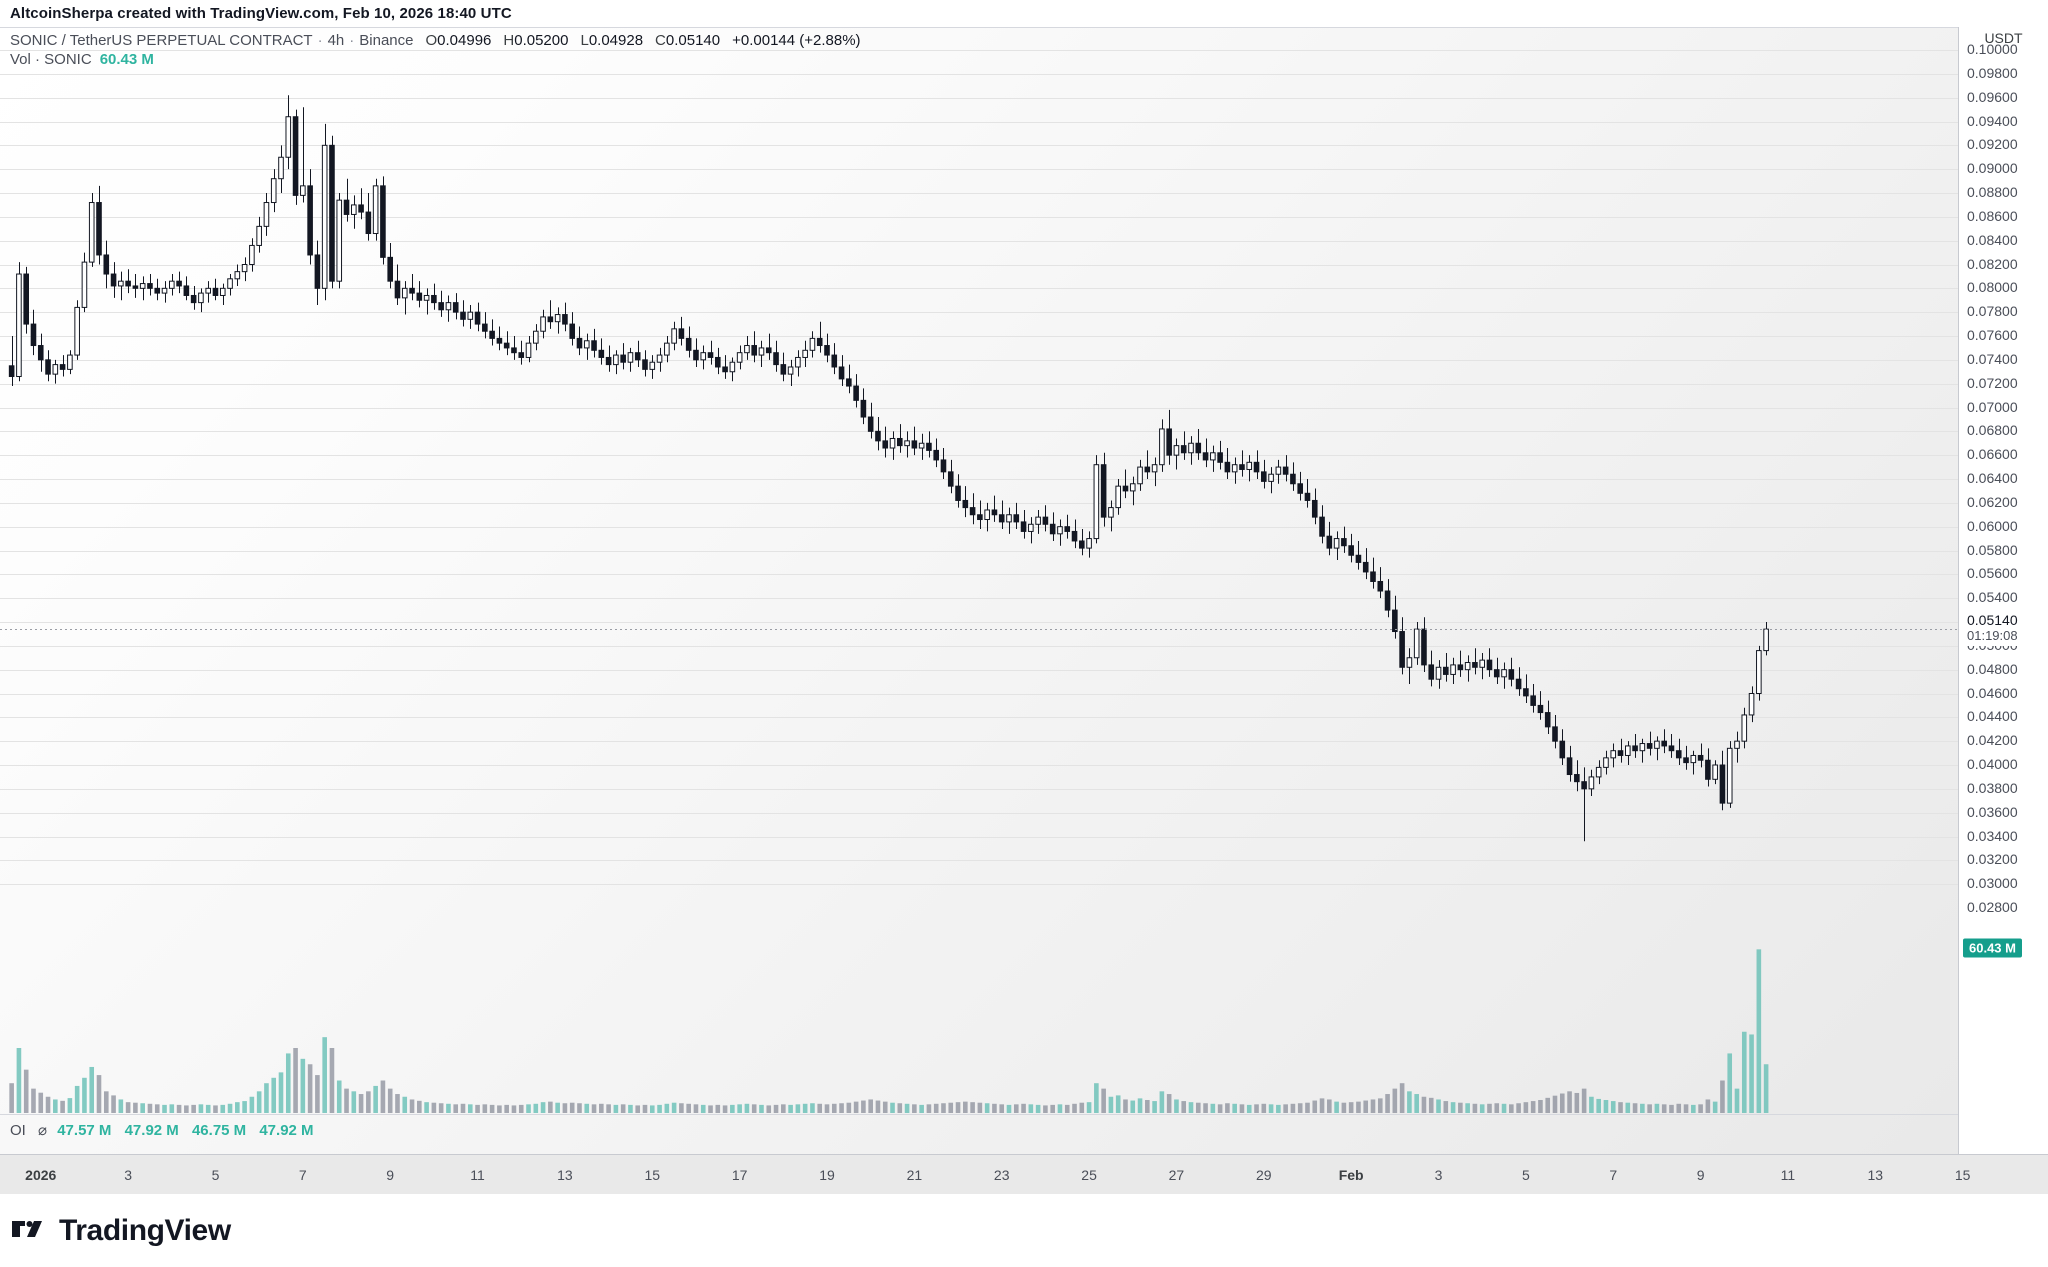 This screenshot has height=1267, width=2048. What do you see at coordinates (1992, 358) in the screenshot?
I see `price-tick: 0.07400` at bounding box center [1992, 358].